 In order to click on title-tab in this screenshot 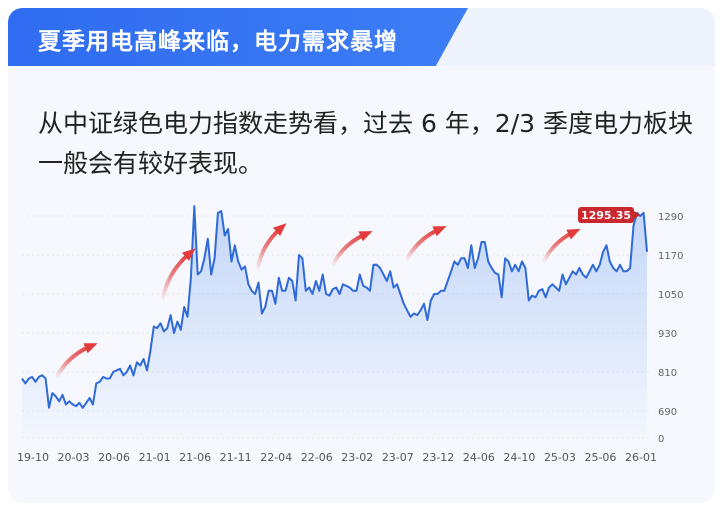, I will do `click(238, 37)`.